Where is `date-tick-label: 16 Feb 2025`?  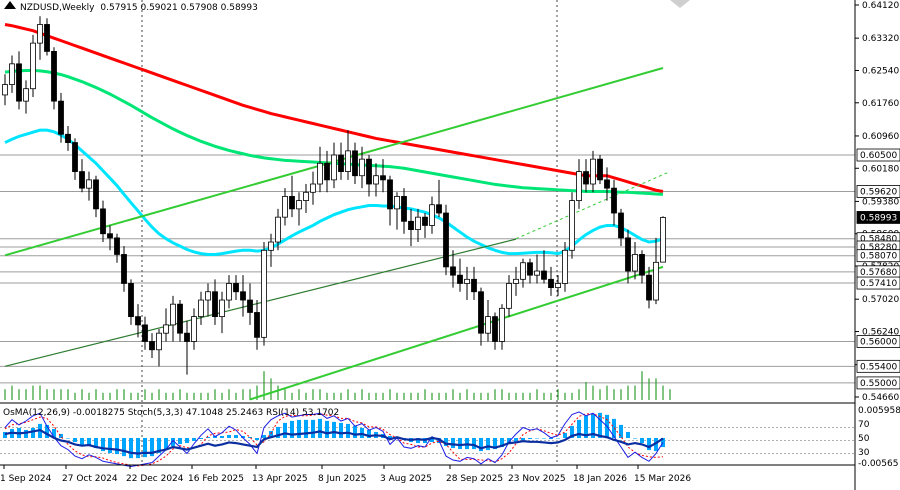
date-tick-label: 16 Feb 2025 is located at coordinates (216, 479).